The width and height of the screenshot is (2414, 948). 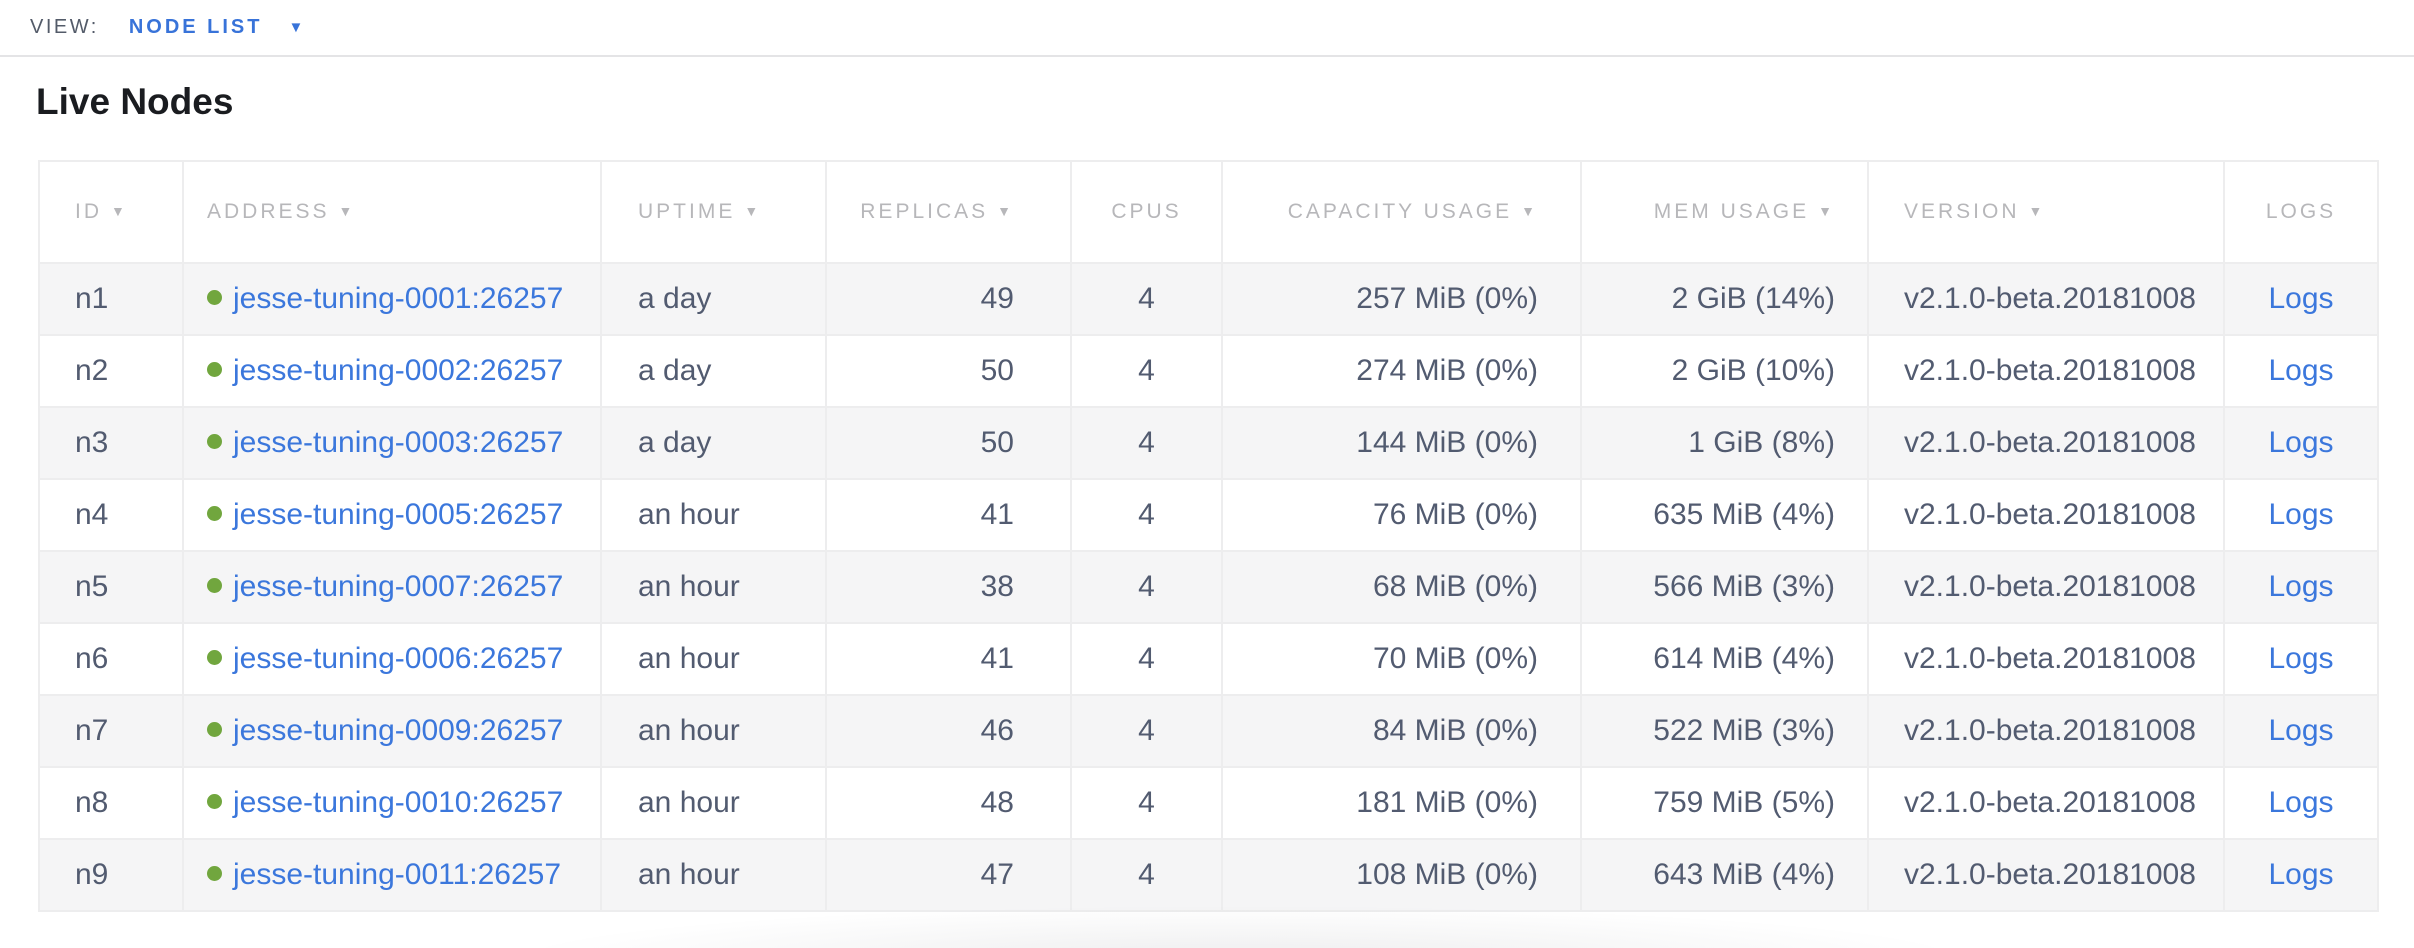 I want to click on node-address-link: jesse-tuning-0009:26257, so click(x=398, y=731).